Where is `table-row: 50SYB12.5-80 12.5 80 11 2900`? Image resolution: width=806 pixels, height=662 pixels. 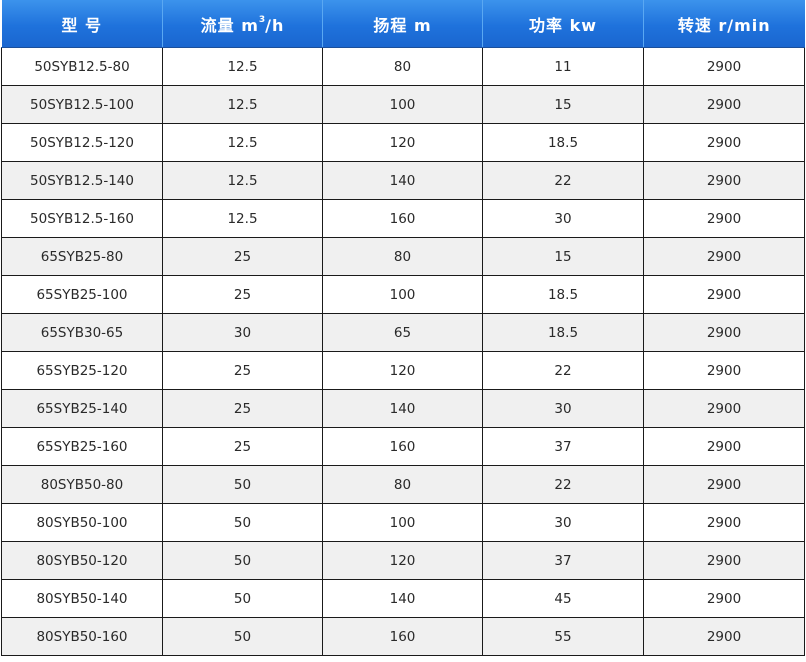 table-row: 50SYB12.5-80 12.5 80 11 2900 is located at coordinates (403, 66).